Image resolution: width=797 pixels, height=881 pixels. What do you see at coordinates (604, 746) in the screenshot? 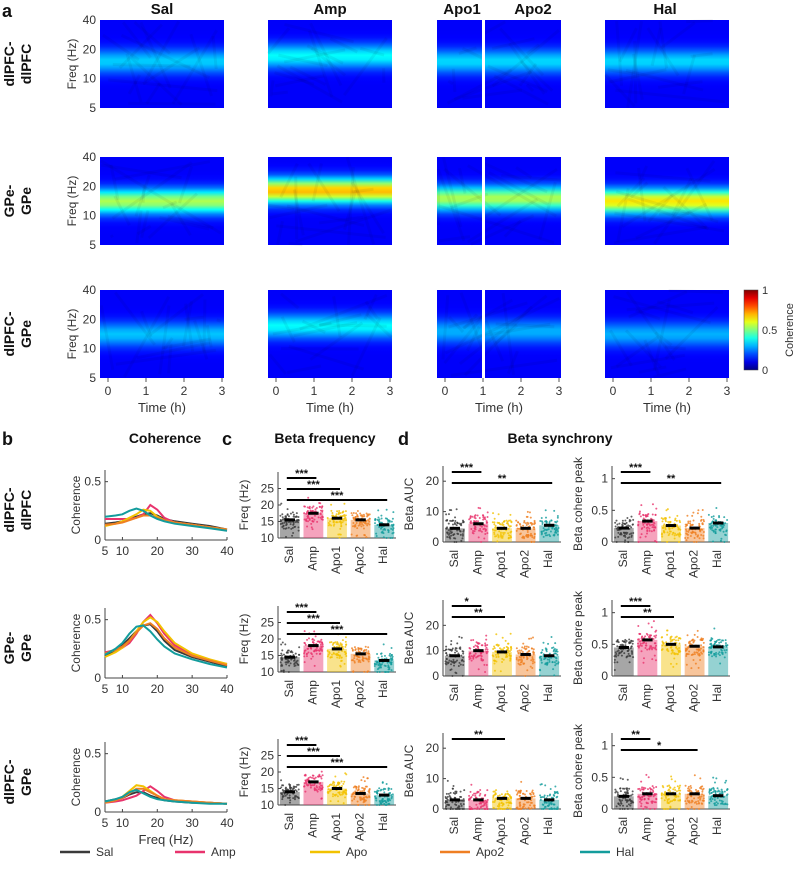
I see `y-tick-label: 1` at bounding box center [604, 746].